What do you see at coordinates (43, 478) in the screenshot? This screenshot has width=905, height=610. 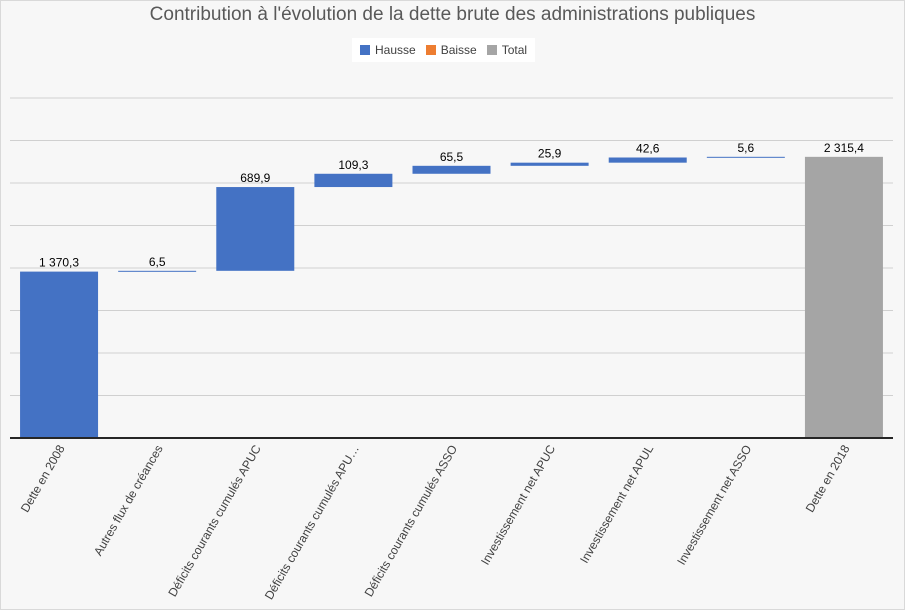 I see `category-label-0: Dette en 2008` at bounding box center [43, 478].